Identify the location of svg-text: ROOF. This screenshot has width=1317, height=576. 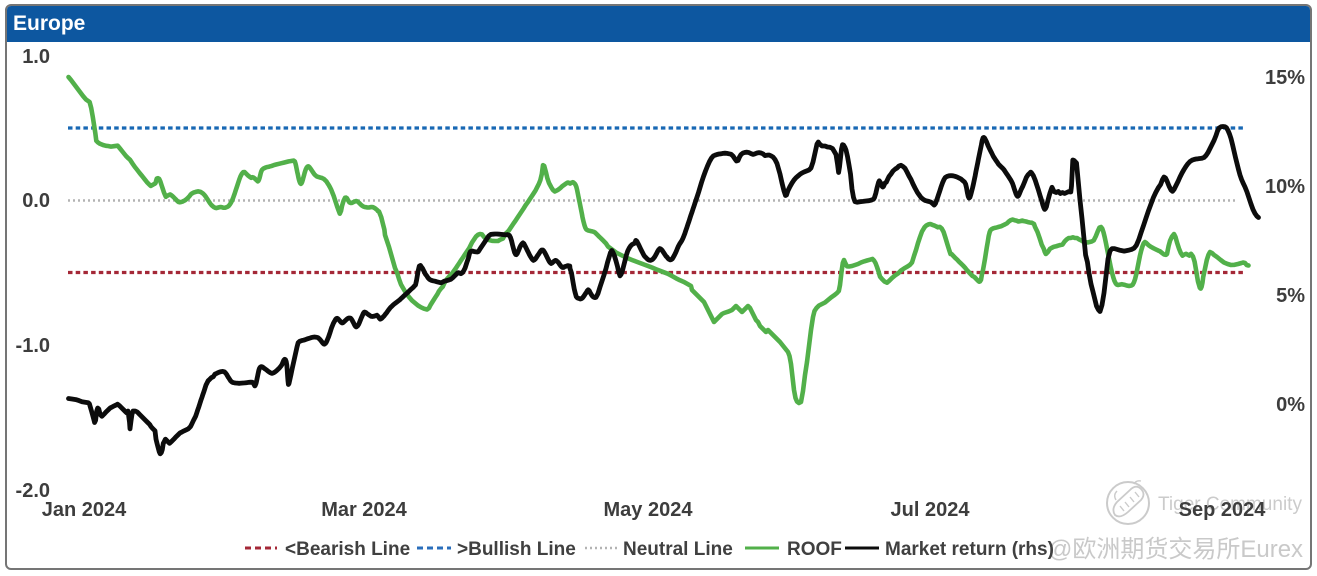
(814, 549).